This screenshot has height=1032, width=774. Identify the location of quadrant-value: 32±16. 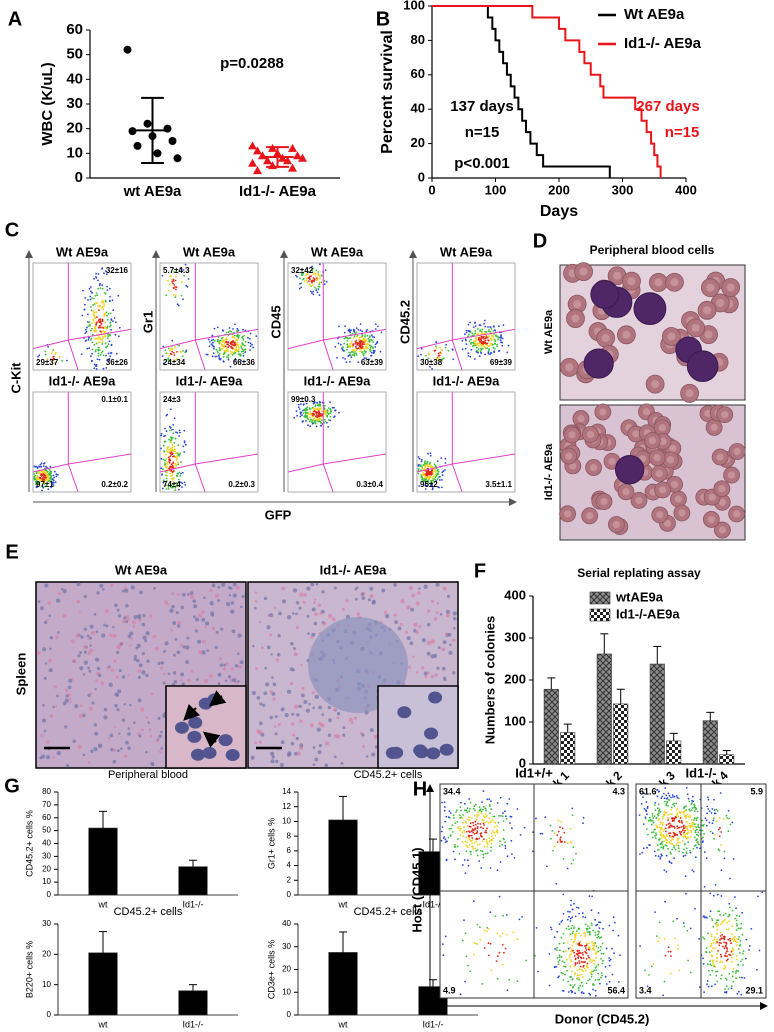
(117, 270).